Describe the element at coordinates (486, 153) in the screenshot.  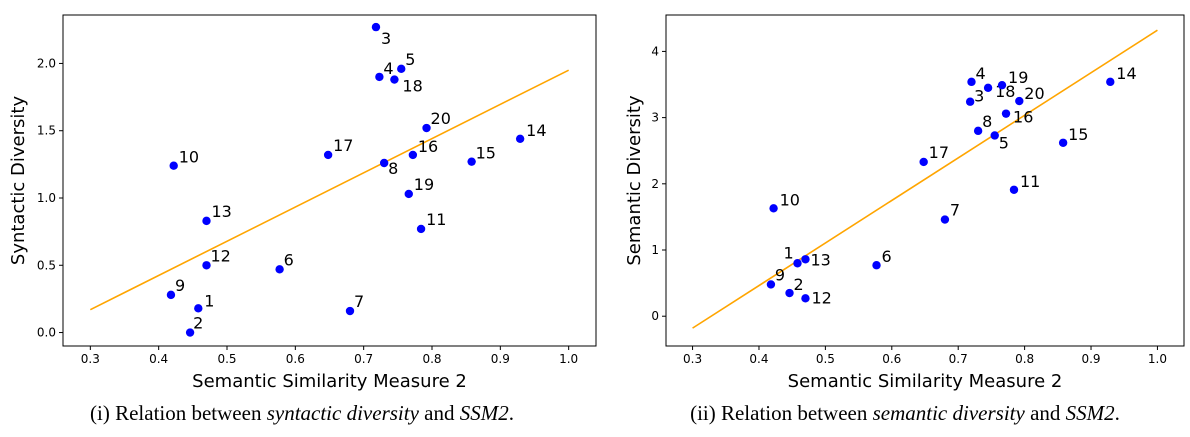
I see `point-label: 15` at that location.